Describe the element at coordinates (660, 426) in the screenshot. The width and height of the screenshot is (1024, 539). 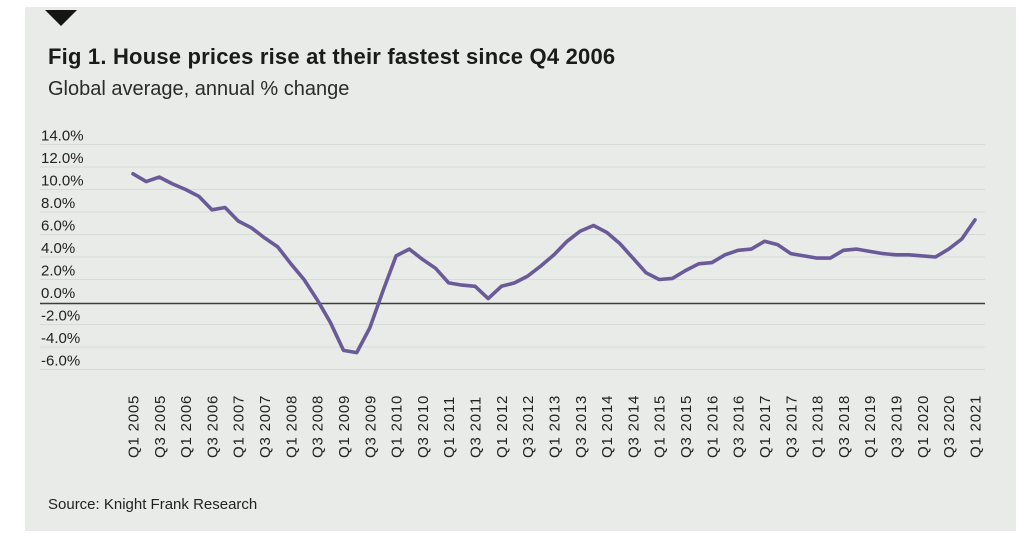
I see `x-axis-label: Q1 2015` at that location.